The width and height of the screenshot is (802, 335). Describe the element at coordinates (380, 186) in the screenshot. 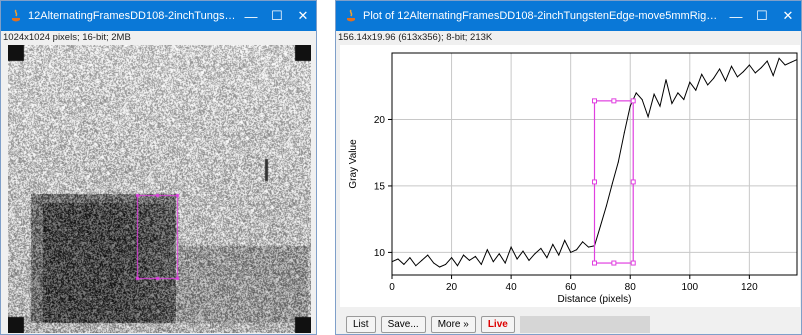

I see `y-tick-label: 15` at that location.